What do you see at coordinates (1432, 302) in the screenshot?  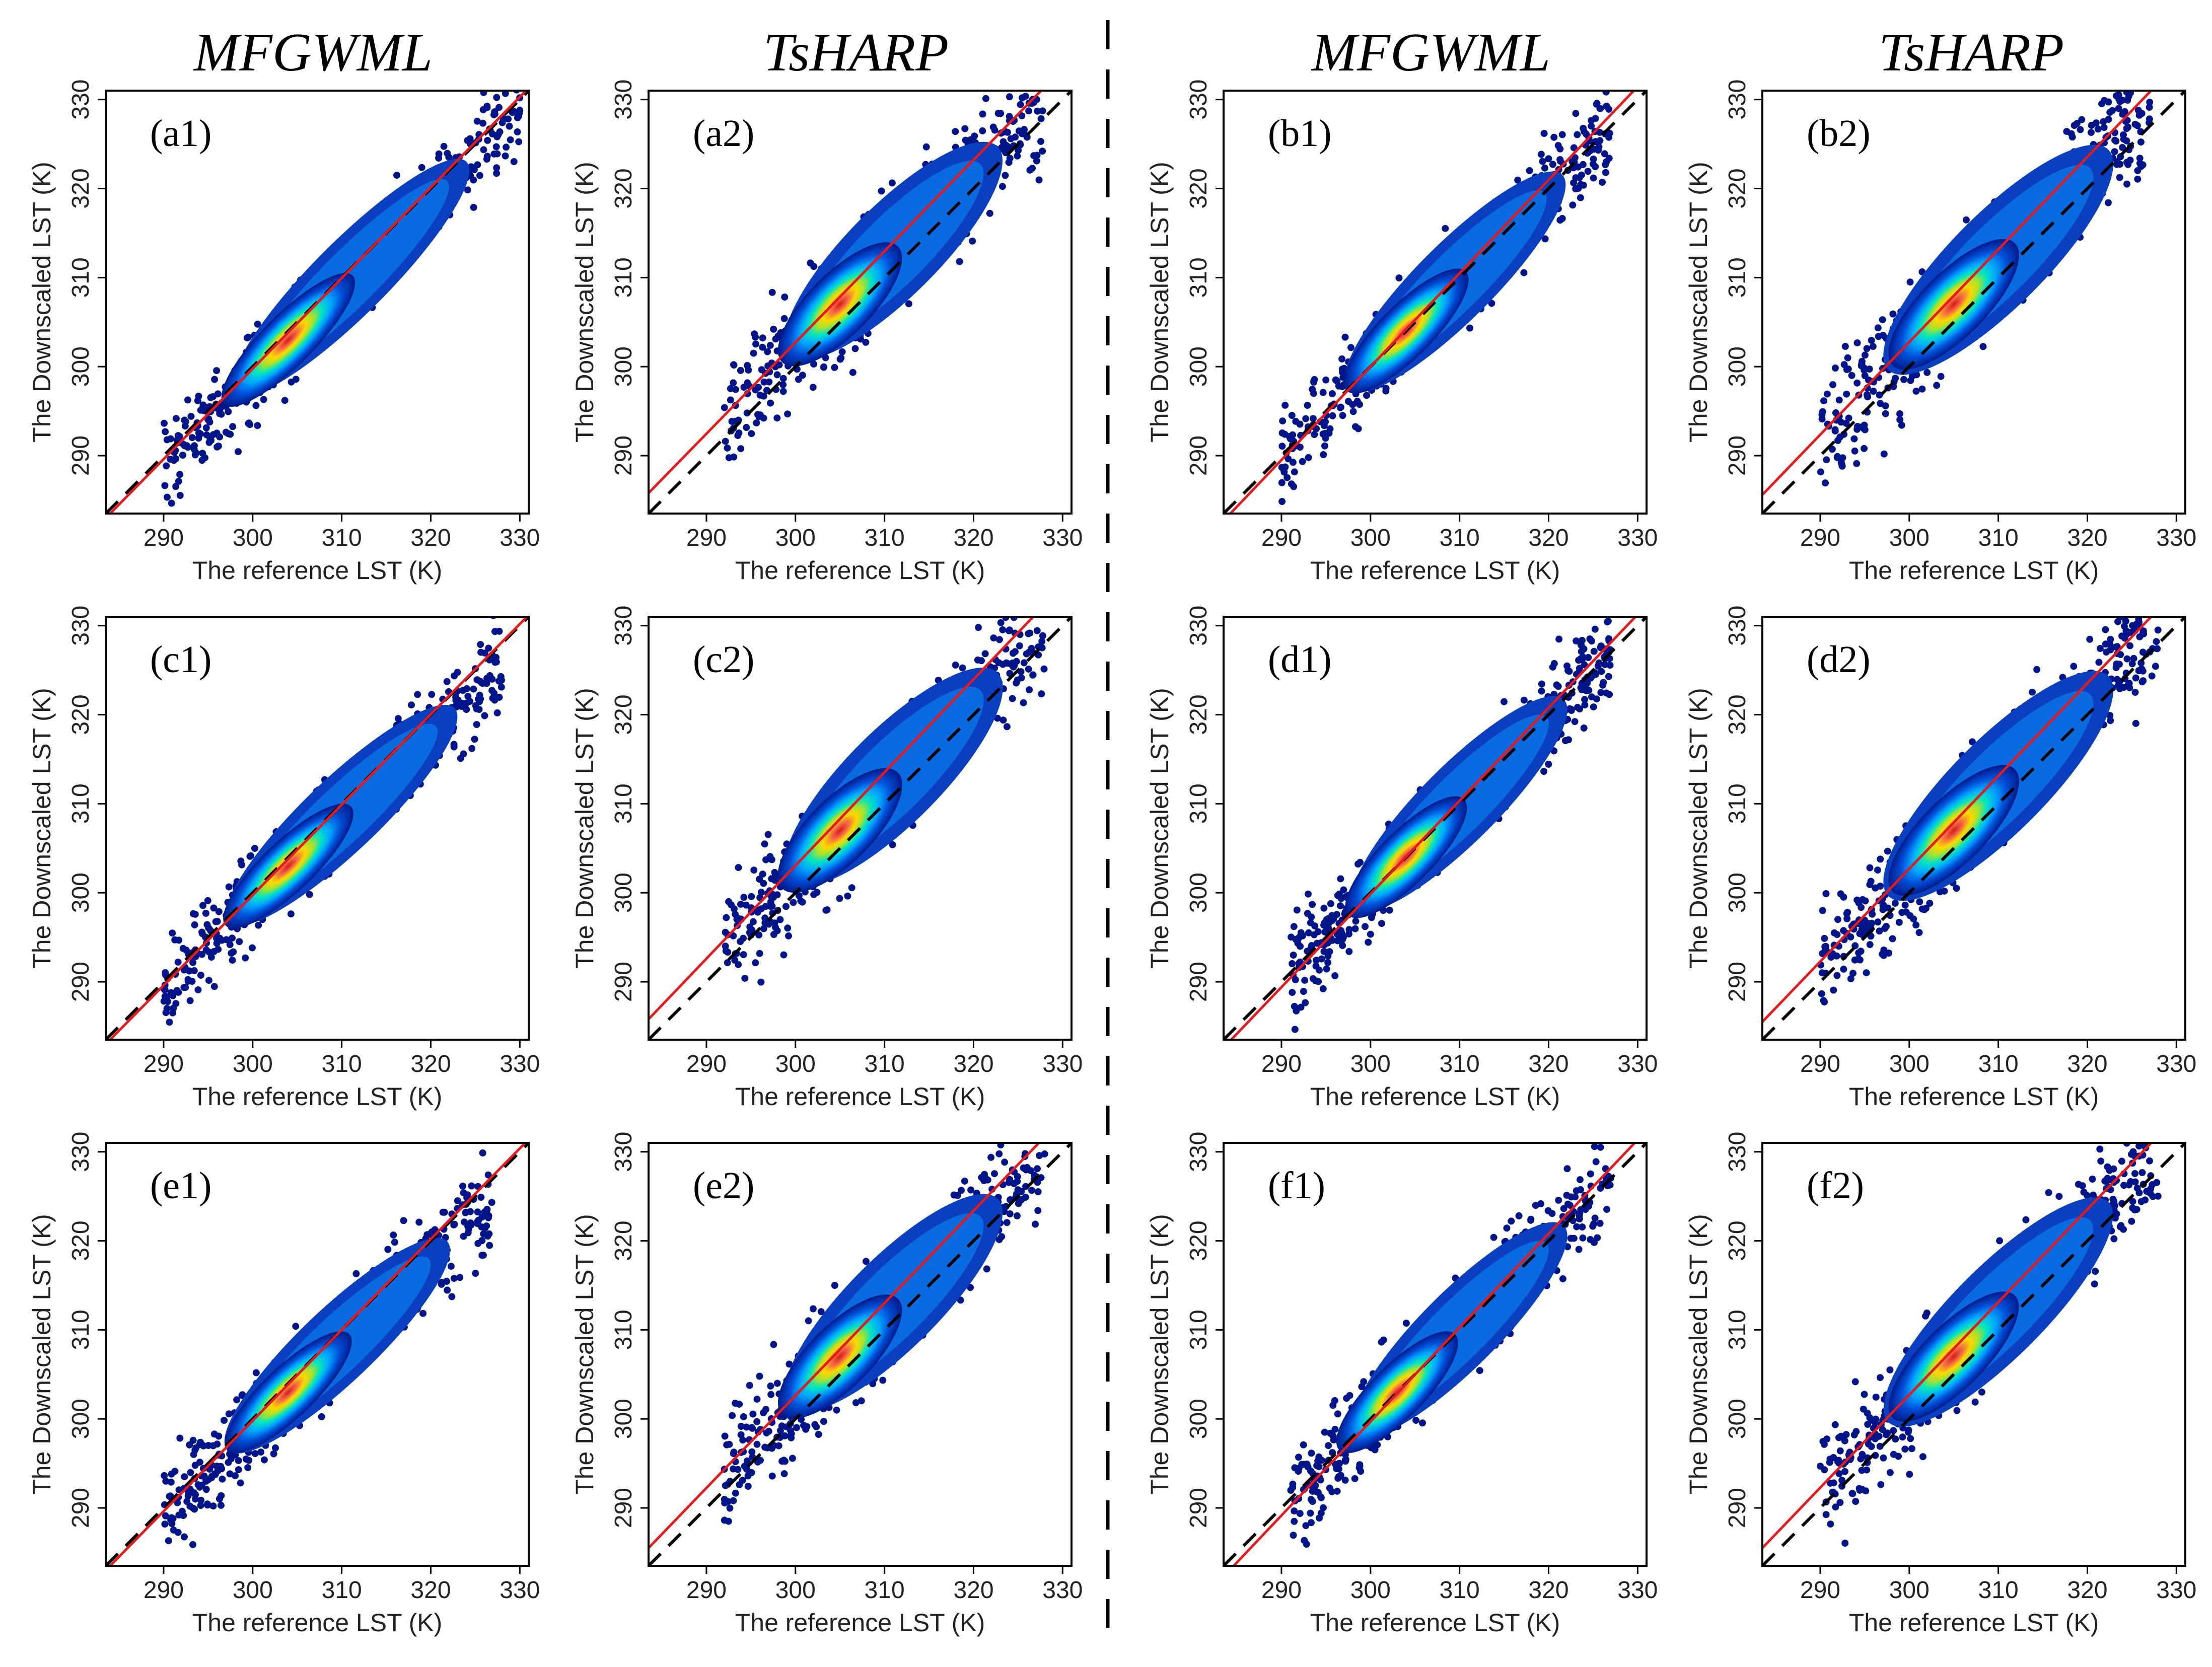 I see `fit-line` at bounding box center [1432, 302].